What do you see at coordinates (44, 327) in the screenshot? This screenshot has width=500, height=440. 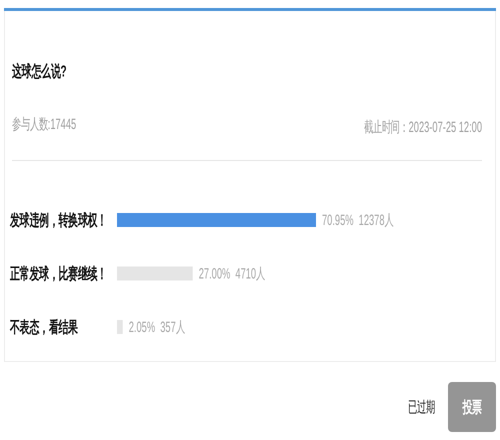 I see `y-tick-label: 不表态，看结果` at bounding box center [44, 327].